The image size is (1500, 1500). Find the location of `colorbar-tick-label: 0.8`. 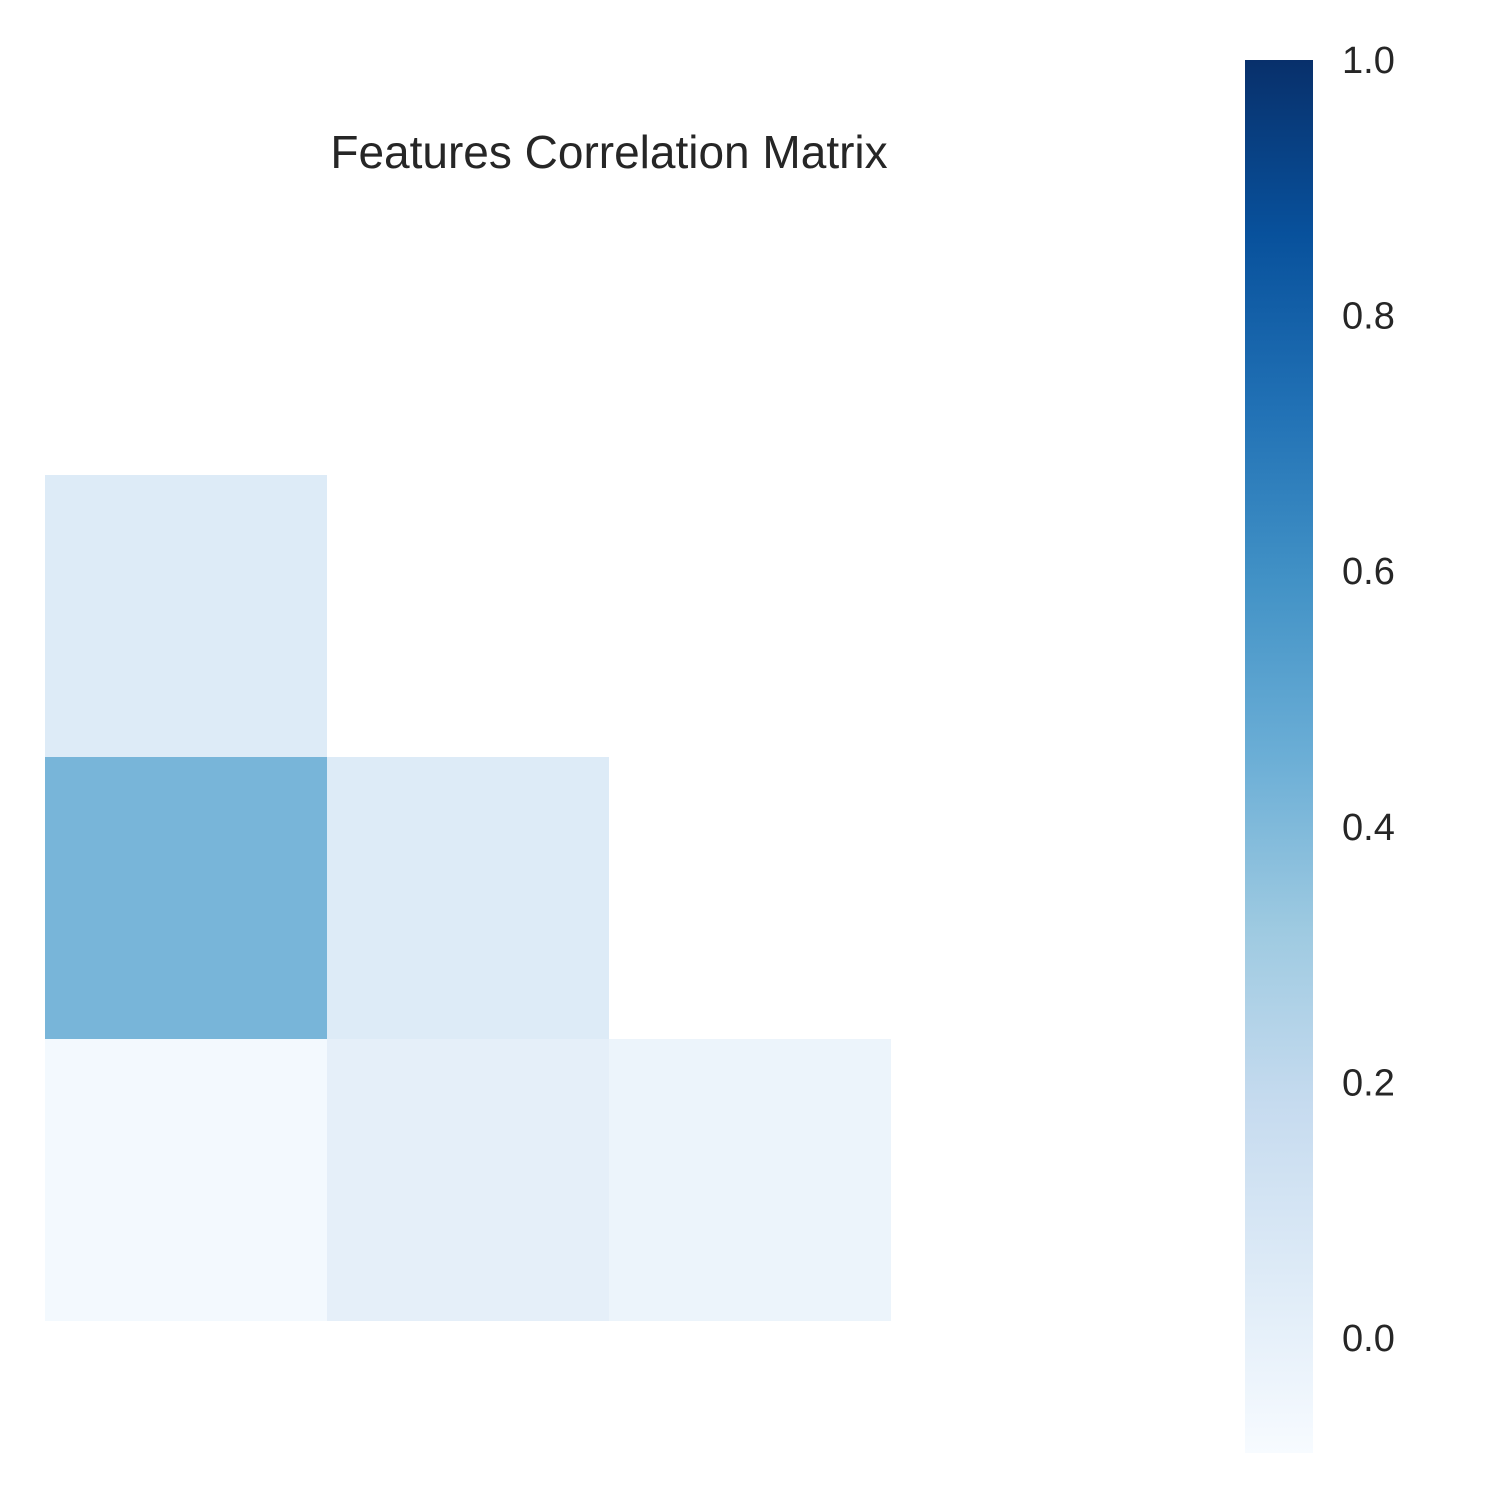

colorbar-tick-label: 0.8 is located at coordinates (1368, 317).